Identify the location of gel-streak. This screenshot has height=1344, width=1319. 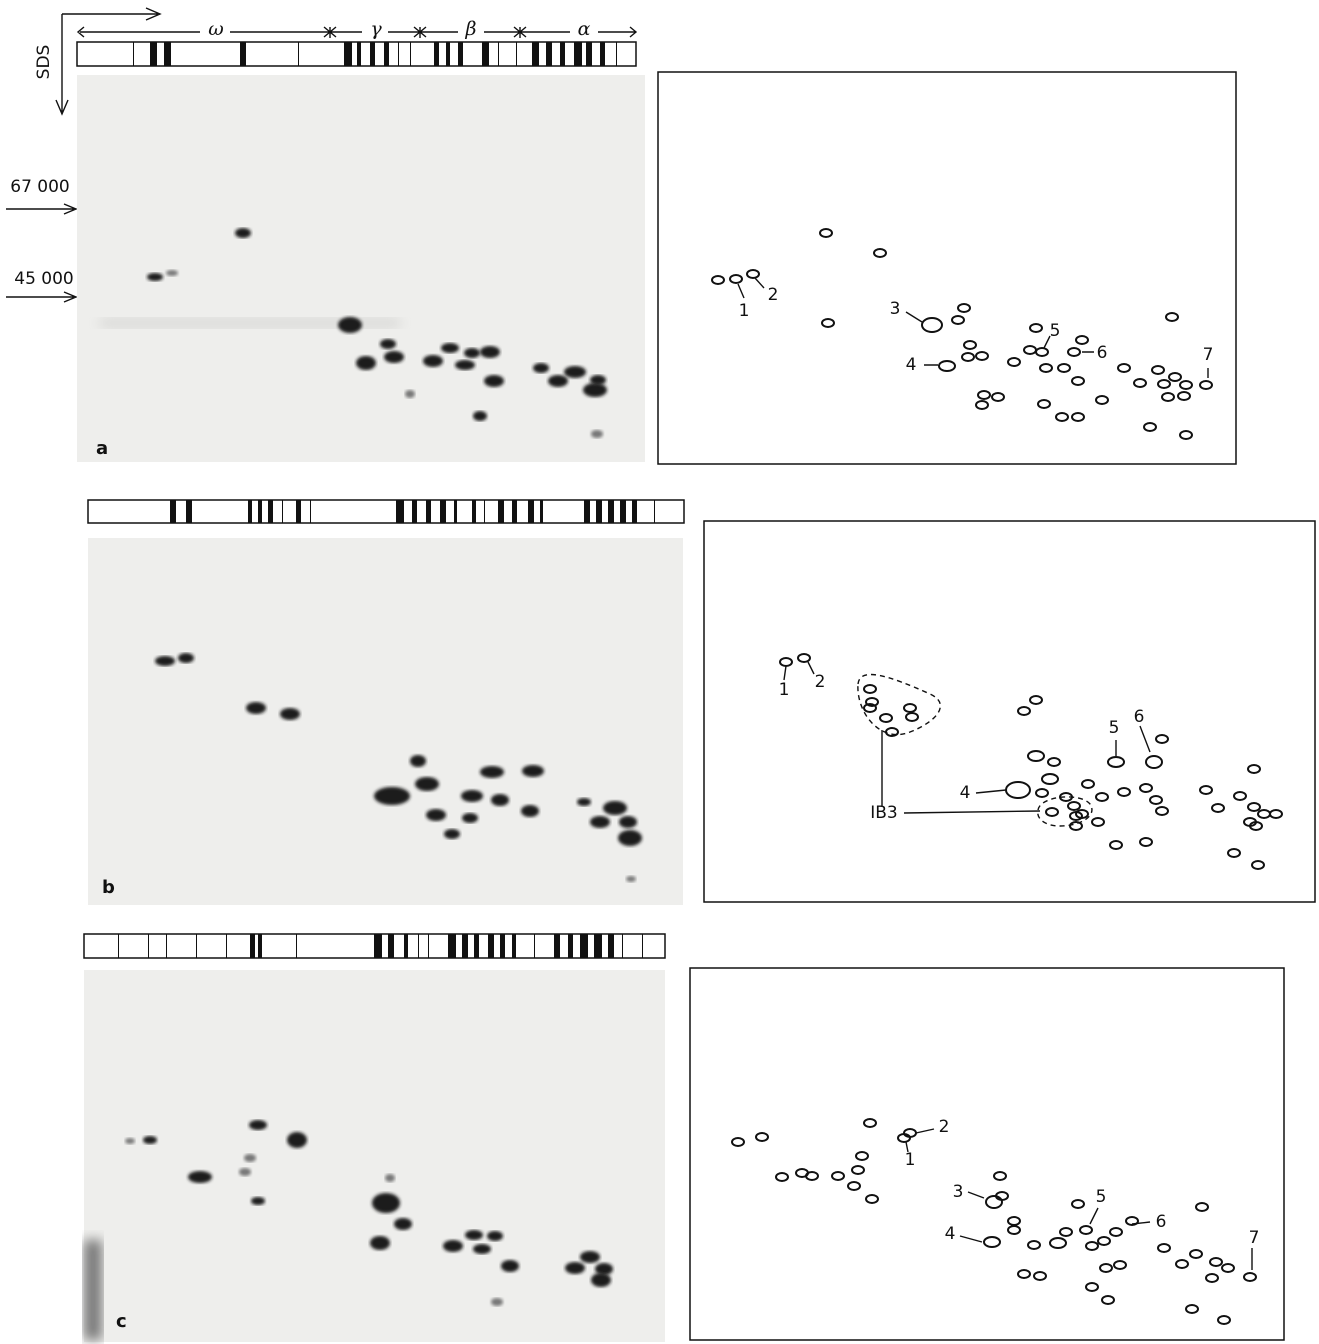
(250, 323).